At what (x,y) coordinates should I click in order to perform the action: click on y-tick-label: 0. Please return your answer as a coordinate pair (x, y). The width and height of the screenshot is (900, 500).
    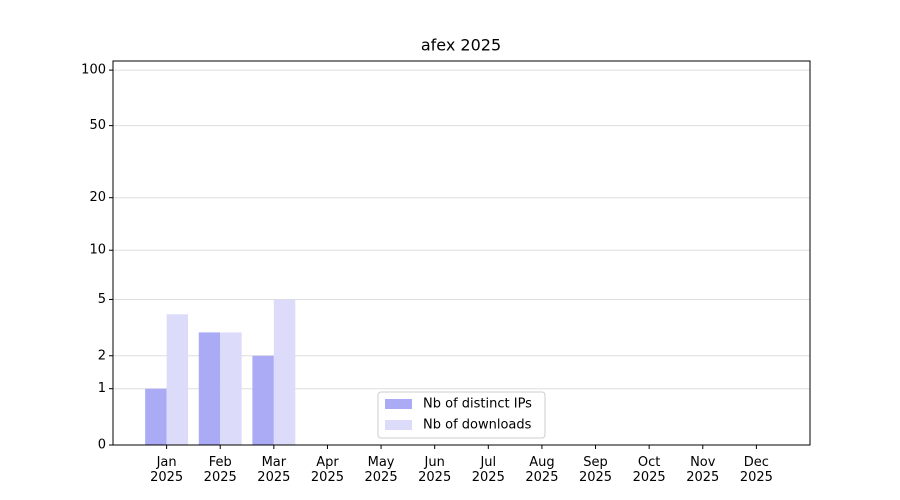
    Looking at the image, I should click on (102, 445).